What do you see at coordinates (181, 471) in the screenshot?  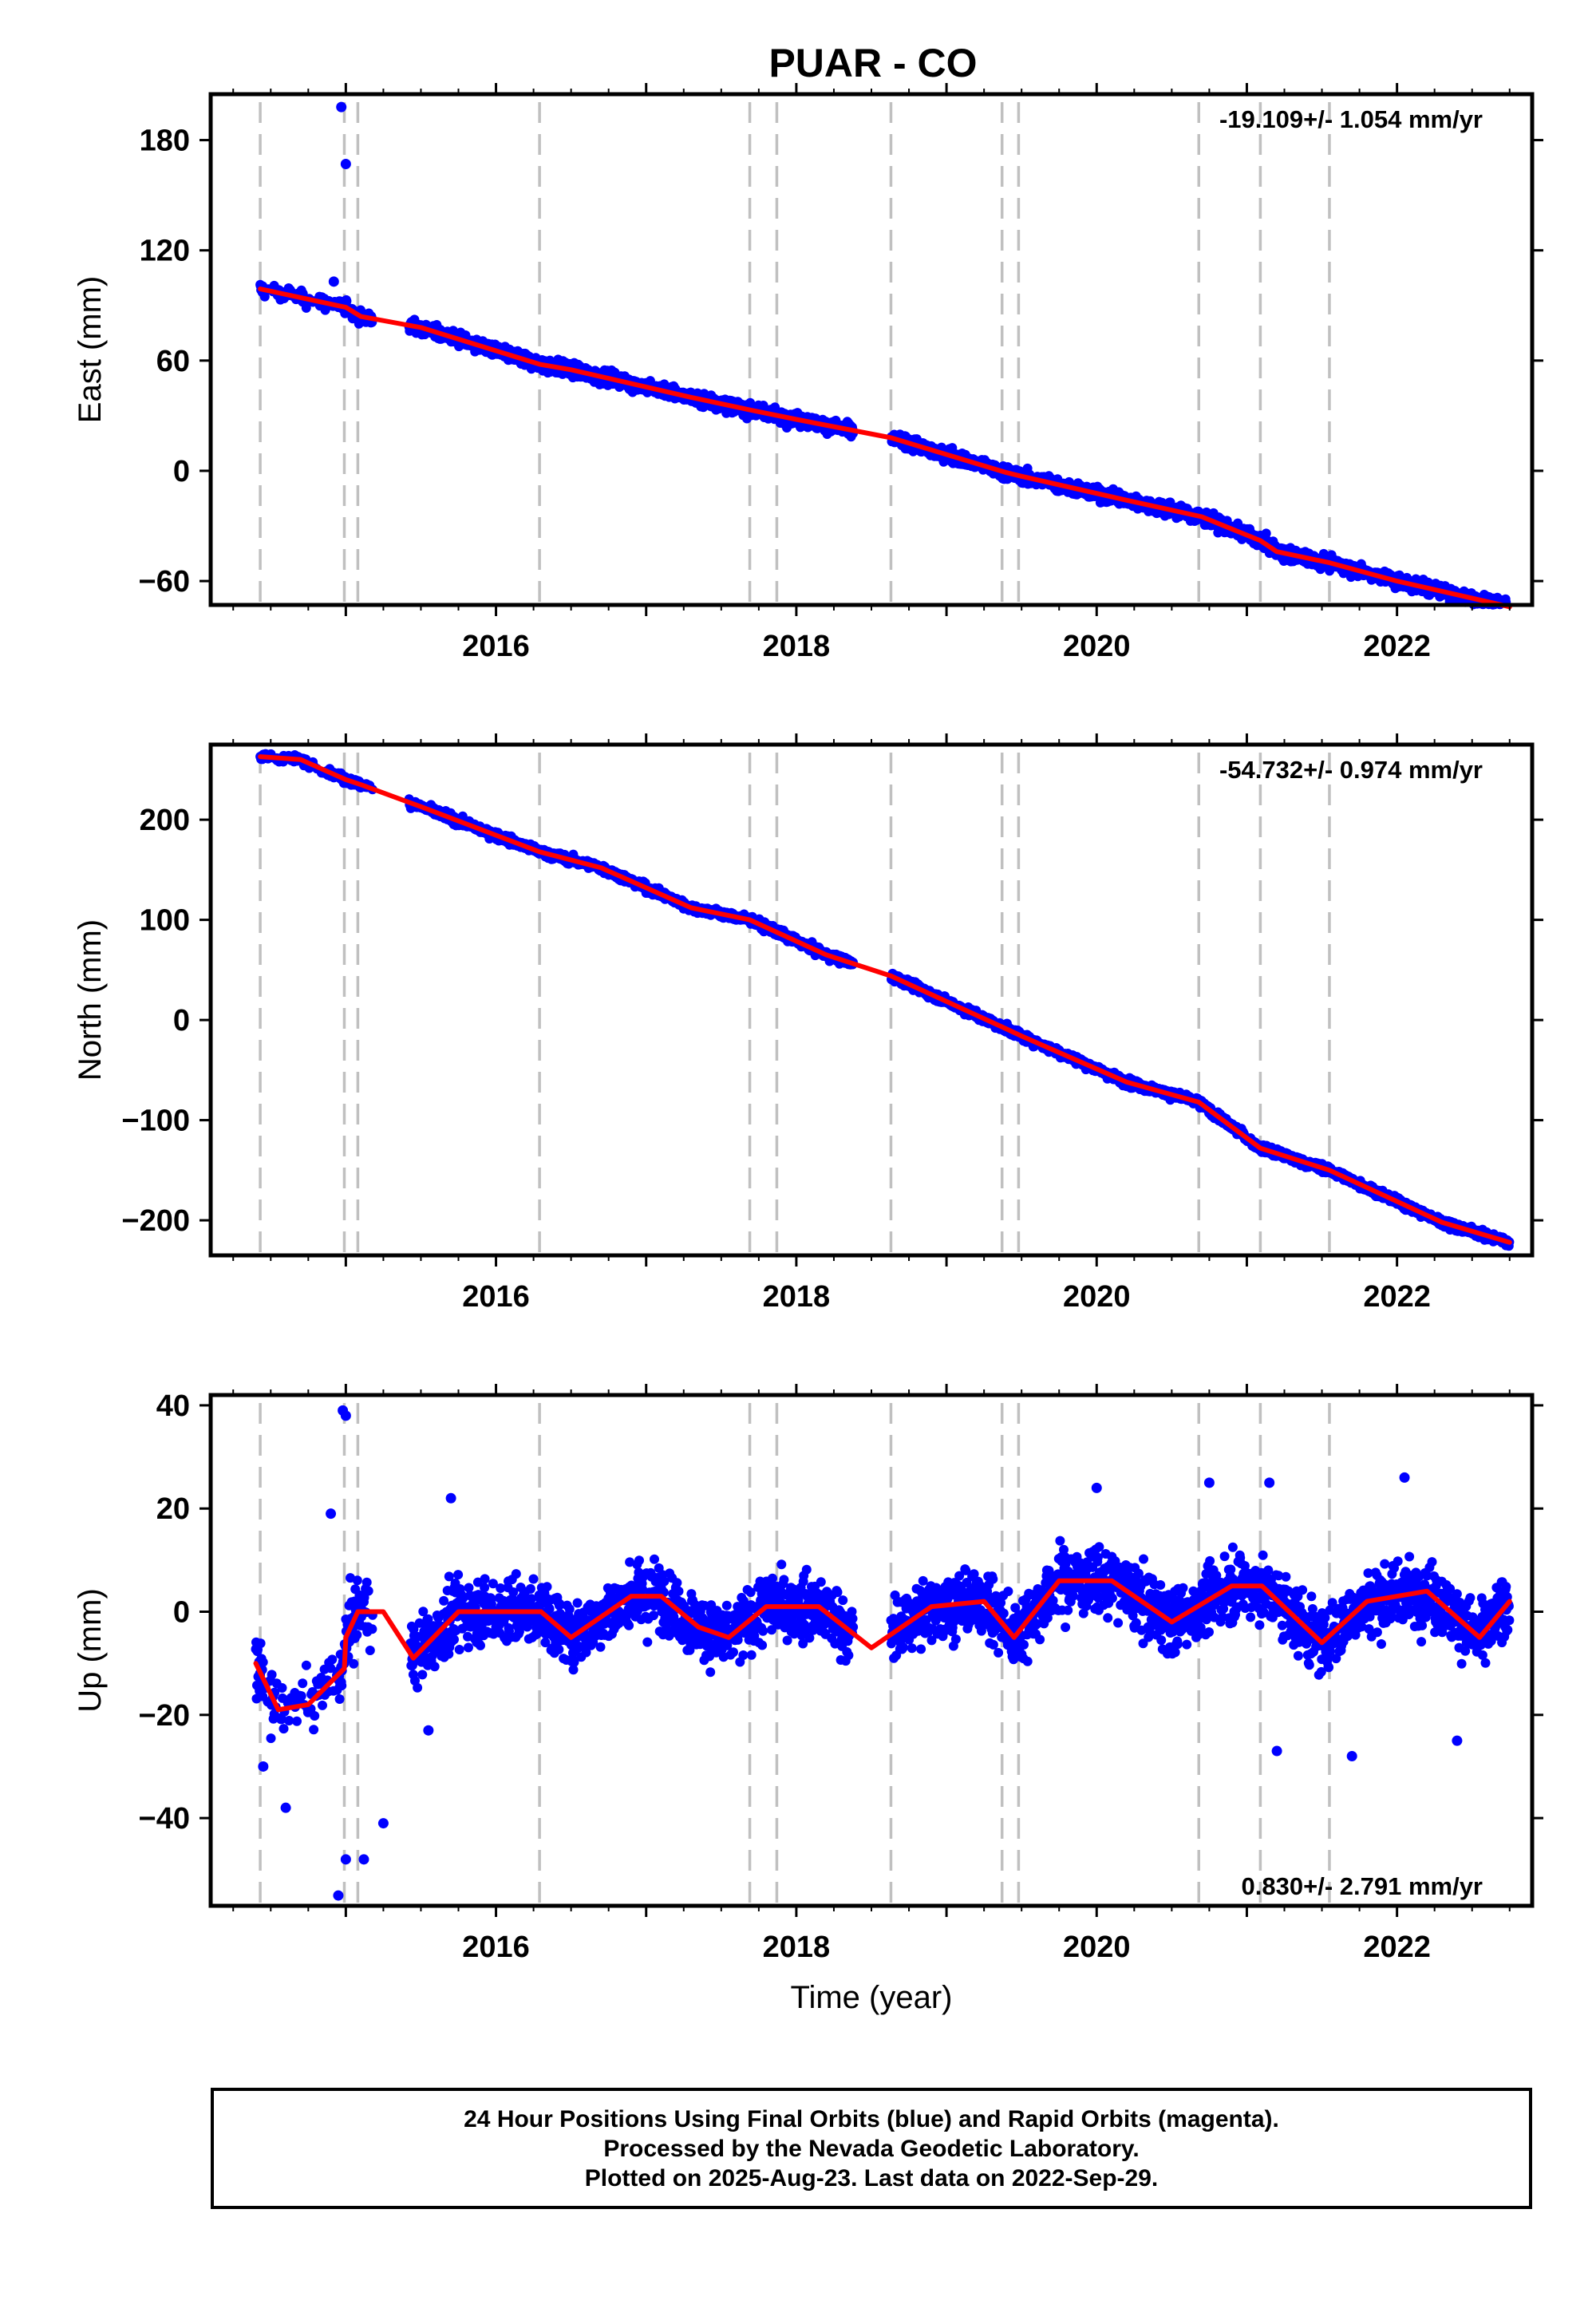 I see `y-tick-label: 0` at bounding box center [181, 471].